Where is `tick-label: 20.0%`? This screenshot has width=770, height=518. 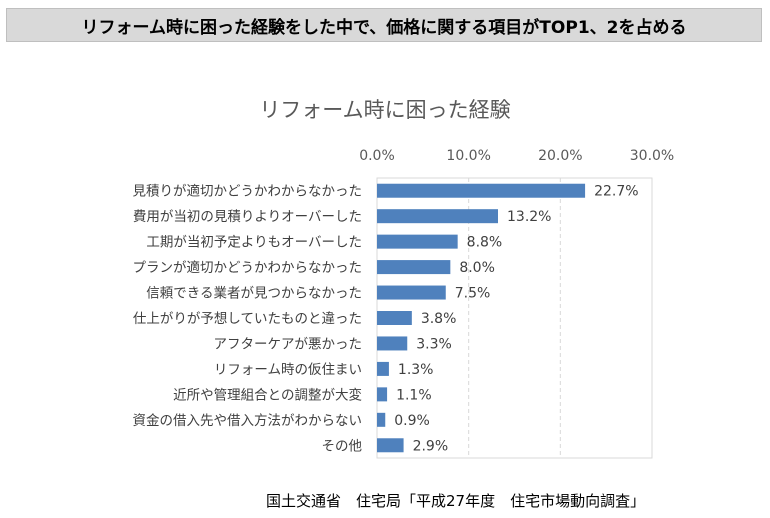
tick-label: 20.0% is located at coordinates (560, 156).